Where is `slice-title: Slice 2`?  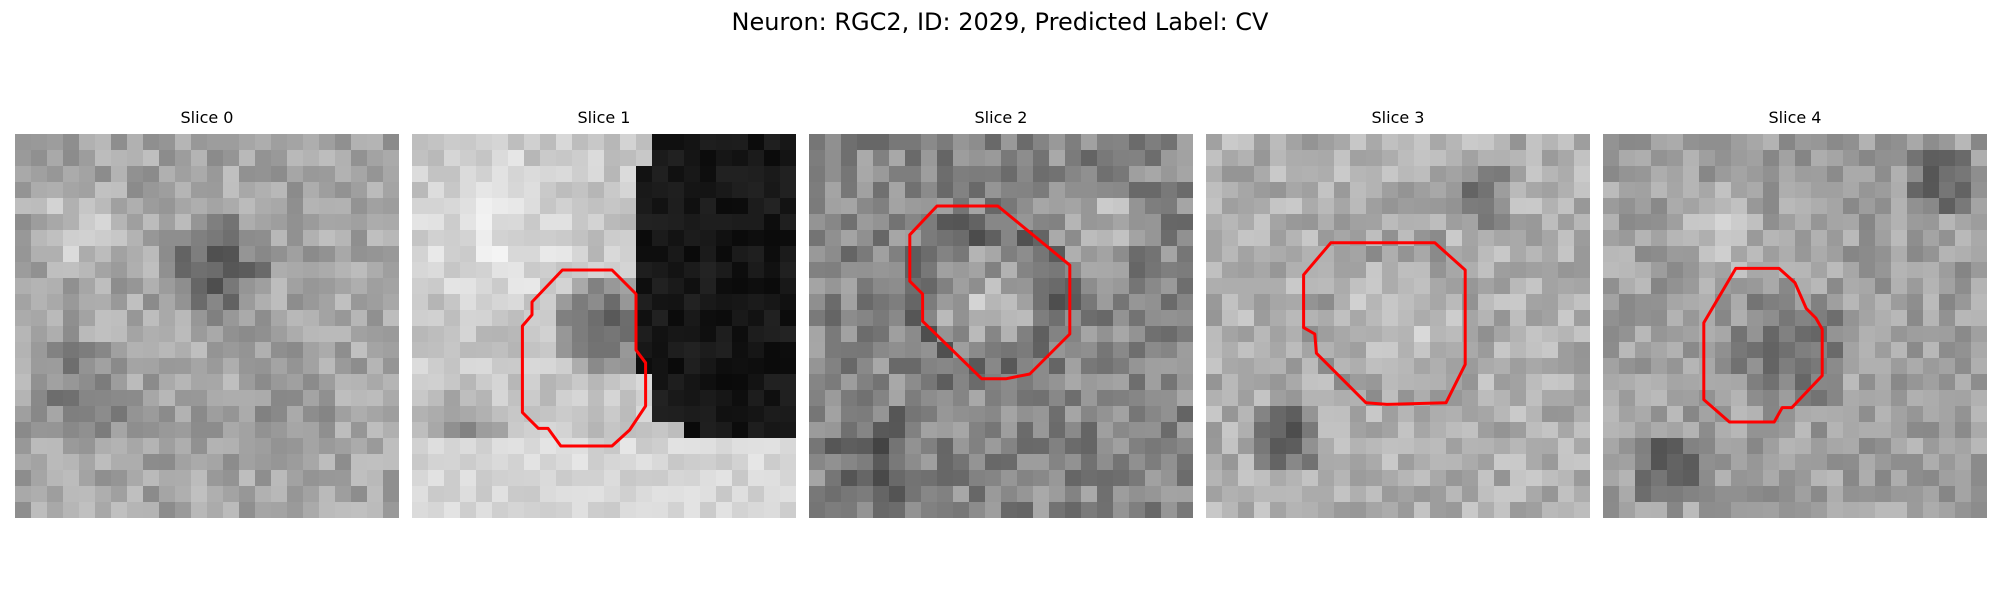
slice-title: Slice 2 is located at coordinates (1001, 117).